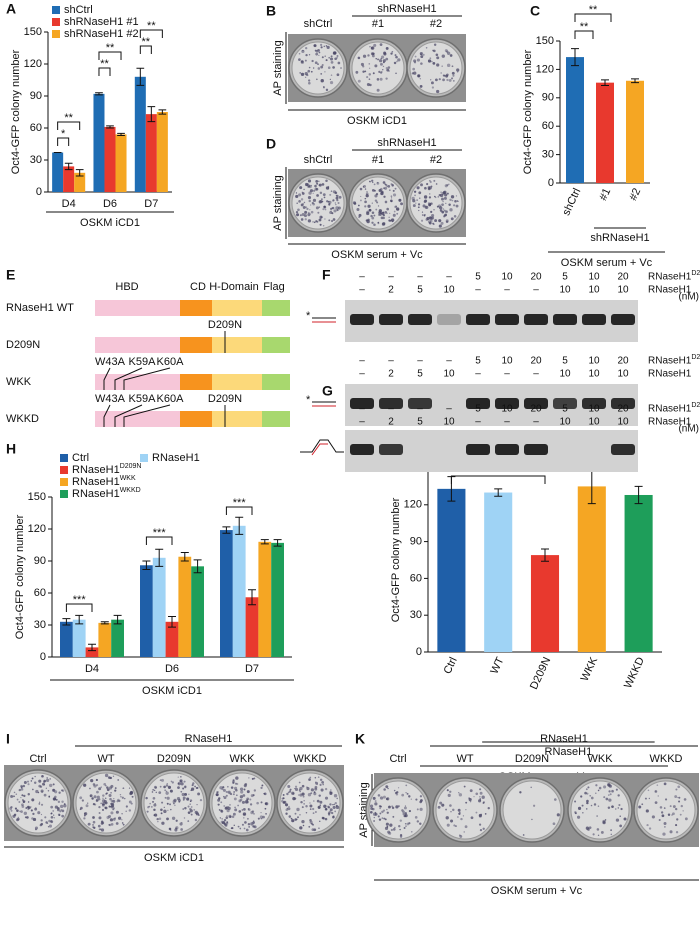 The image size is (700, 940). What do you see at coordinates (92, 669) in the screenshot?
I see `x-tick-label: D4` at bounding box center [92, 669].